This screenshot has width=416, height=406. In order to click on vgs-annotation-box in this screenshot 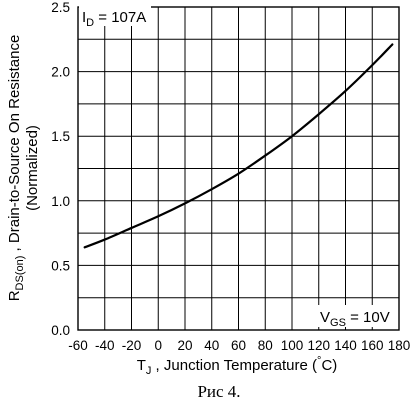, I will do `click(358, 316)`.